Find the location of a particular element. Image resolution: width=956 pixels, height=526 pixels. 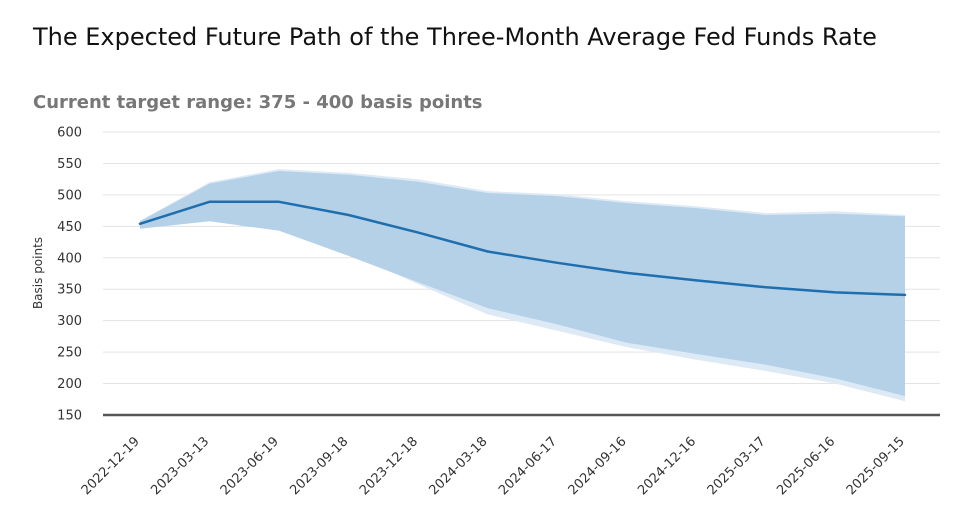

y-tick-label: 500 is located at coordinates (69, 195).